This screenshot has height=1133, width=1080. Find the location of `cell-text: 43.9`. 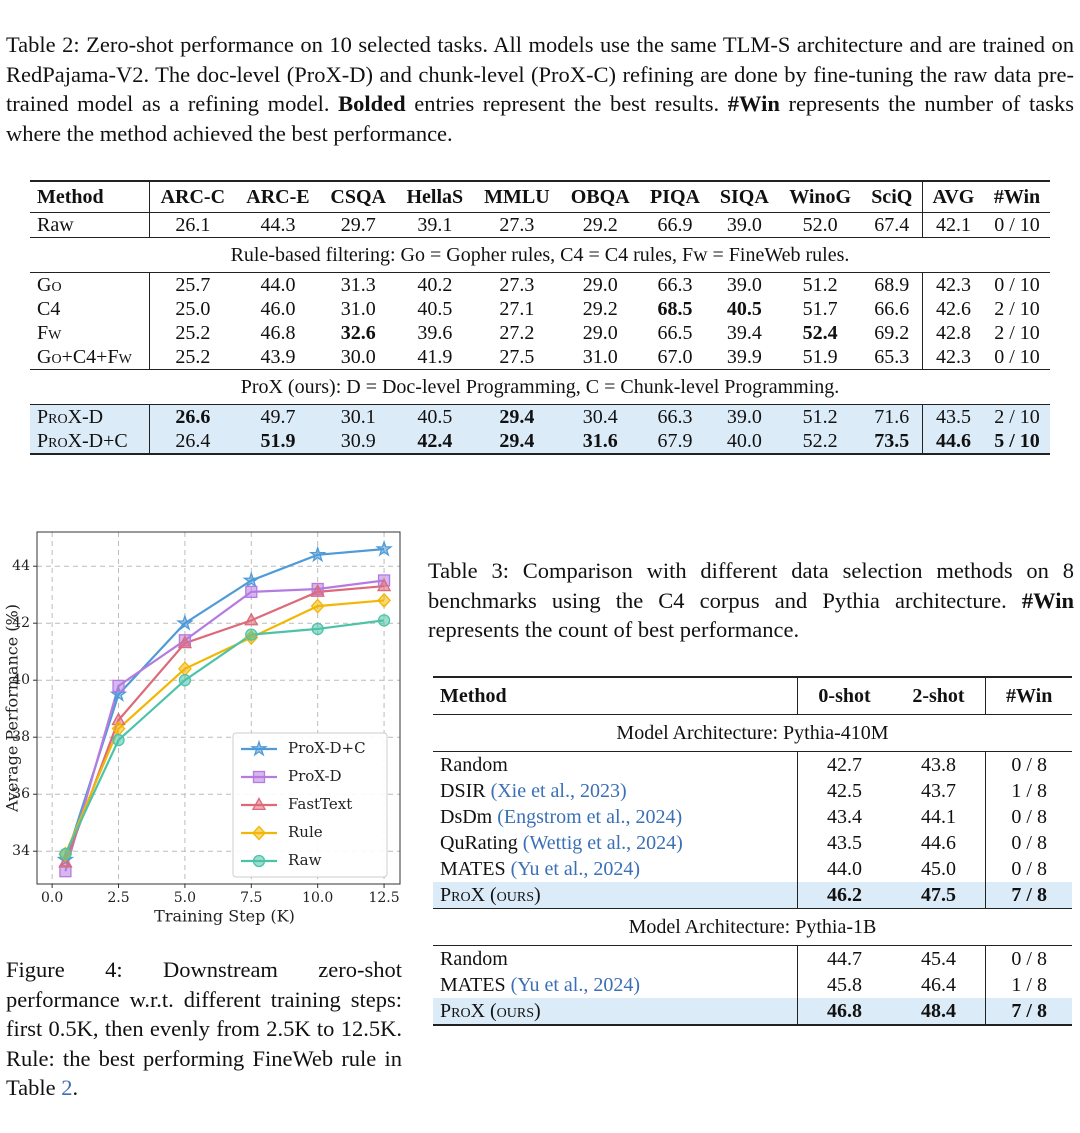

cell-text: 43.9 is located at coordinates (278, 357).